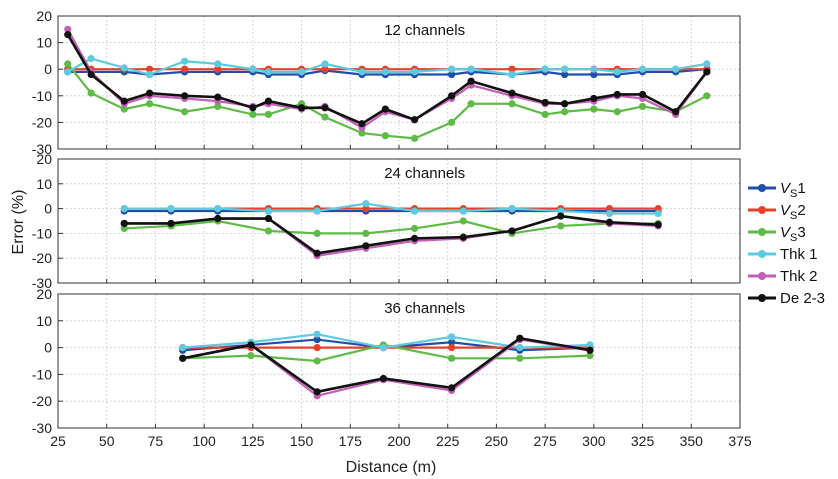  What do you see at coordinates (424, 173) in the screenshot?
I see `panel-title: 24 channels` at bounding box center [424, 173].